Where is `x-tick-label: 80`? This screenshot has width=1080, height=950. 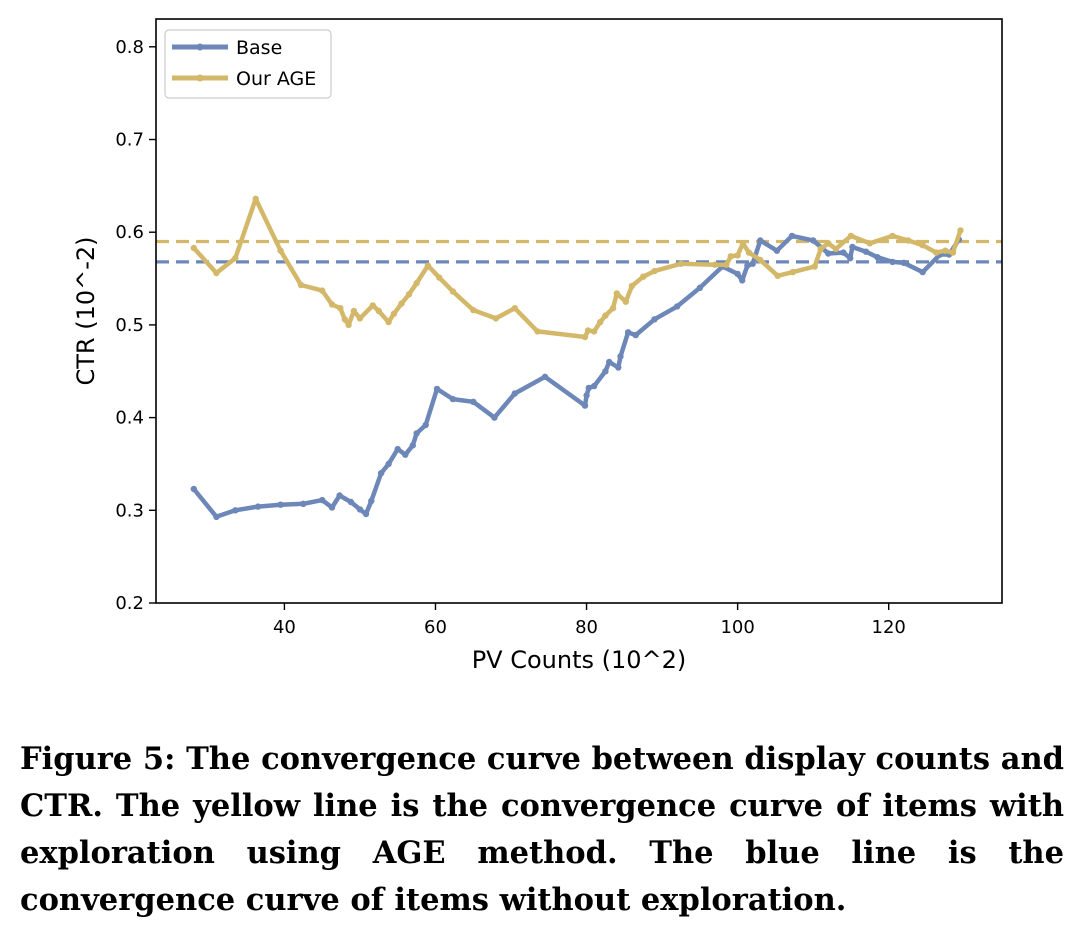
x-tick-label: 80 is located at coordinates (586, 627).